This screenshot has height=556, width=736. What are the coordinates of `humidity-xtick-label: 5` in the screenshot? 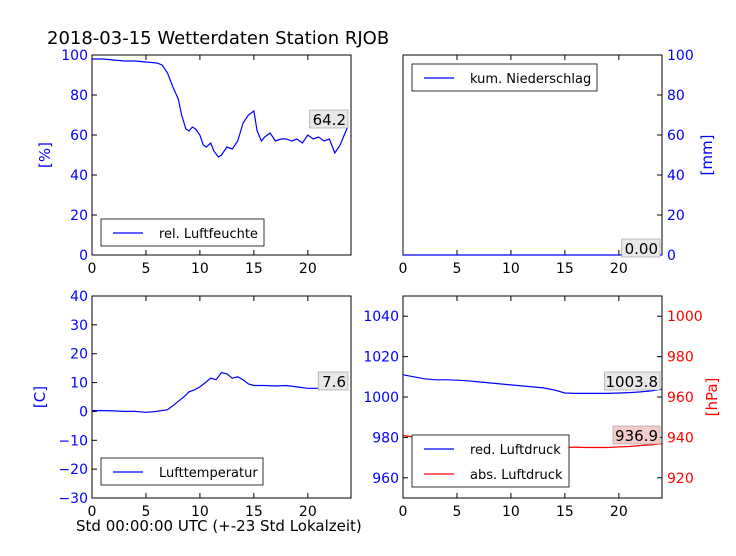 It's located at (145, 269).